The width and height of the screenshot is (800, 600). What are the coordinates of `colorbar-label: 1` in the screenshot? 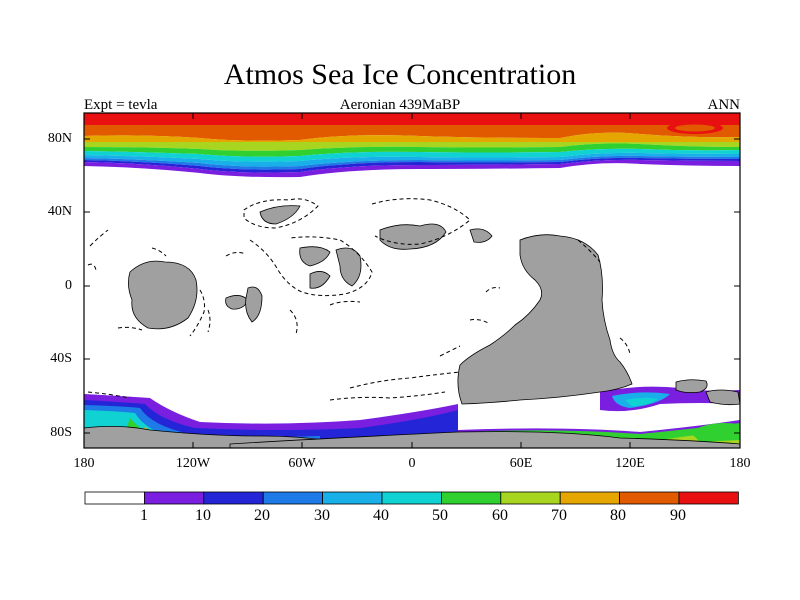 It's located at (144, 515).